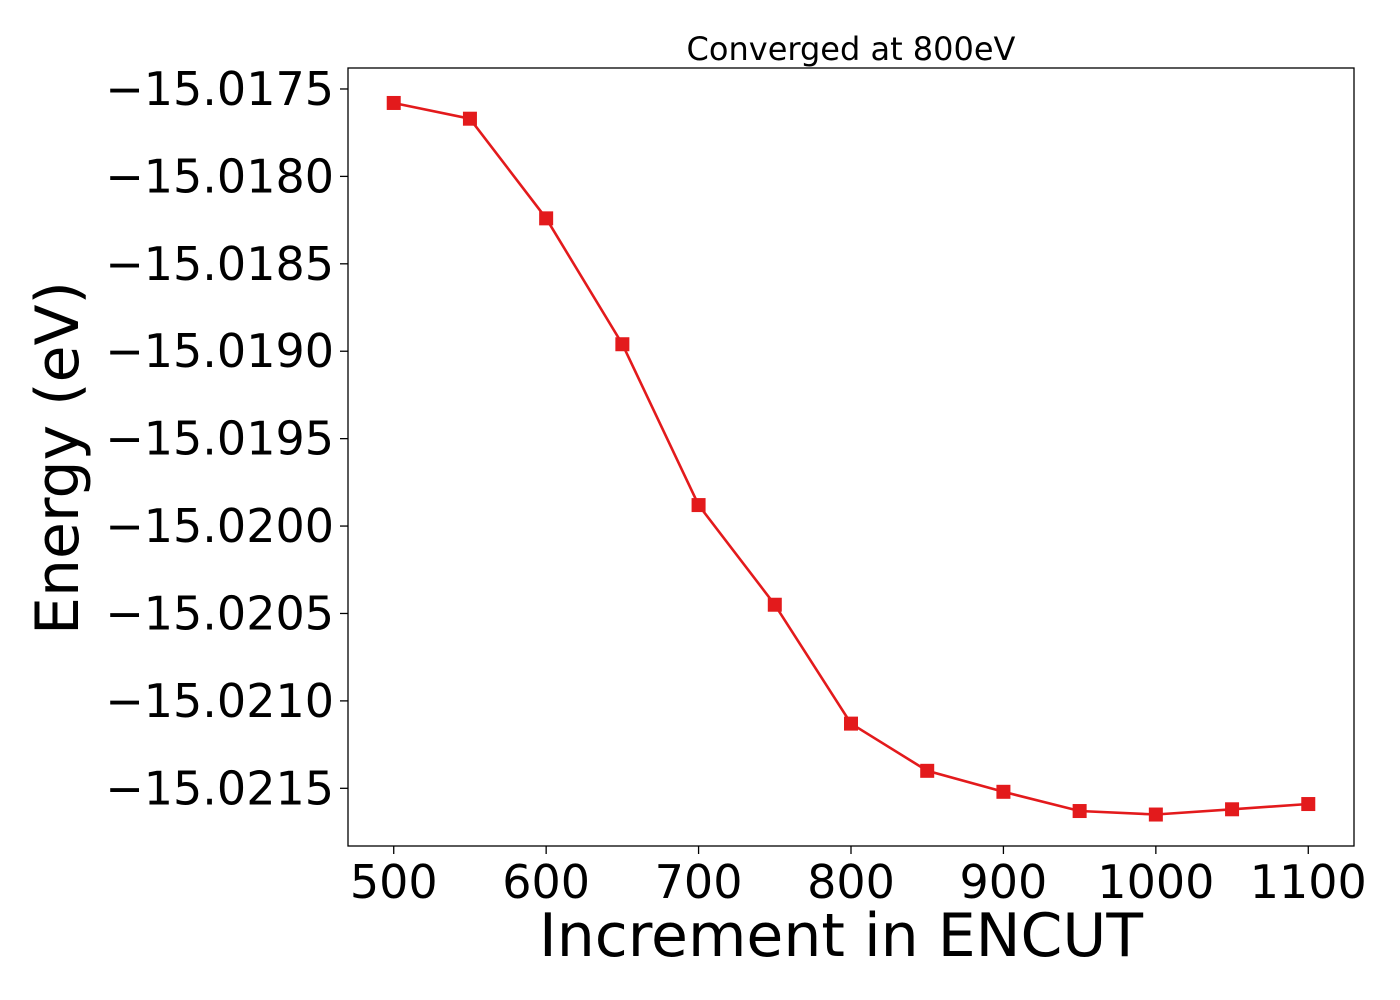 Image resolution: width=1400 pixels, height=1000 pixels. Describe the element at coordinates (58, 458) in the screenshot. I see `y-axis-label: Energy (eV)` at that location.